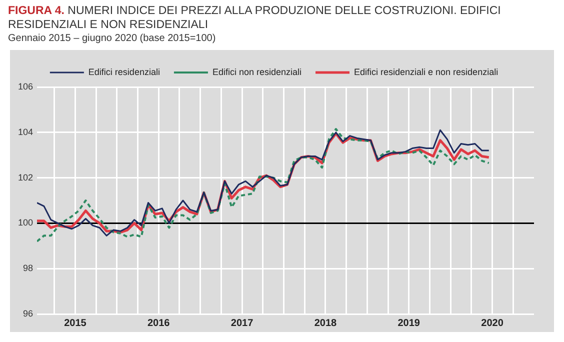  Describe the element at coordinates (26, 131) in the screenshot. I see `y-tick-label: 104` at that location.